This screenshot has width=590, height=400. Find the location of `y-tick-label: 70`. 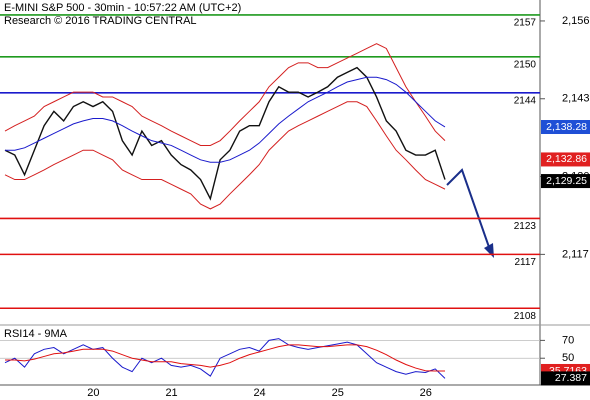

y-tick-label: 70 is located at coordinates (568, 340).